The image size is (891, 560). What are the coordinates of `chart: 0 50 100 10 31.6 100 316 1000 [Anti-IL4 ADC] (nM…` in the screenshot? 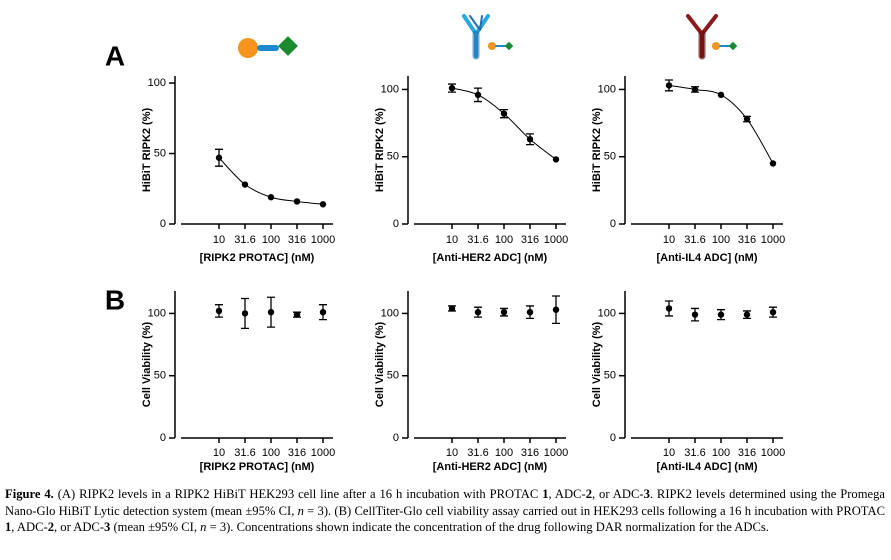 It's located at (688, 382).